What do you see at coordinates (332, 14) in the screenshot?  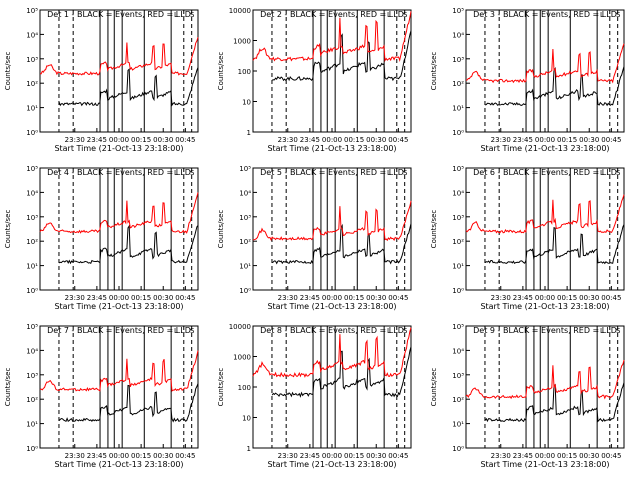 I see `panel-title: Det 2 - BLACK = Events, RED = LLD` at bounding box center [332, 14].